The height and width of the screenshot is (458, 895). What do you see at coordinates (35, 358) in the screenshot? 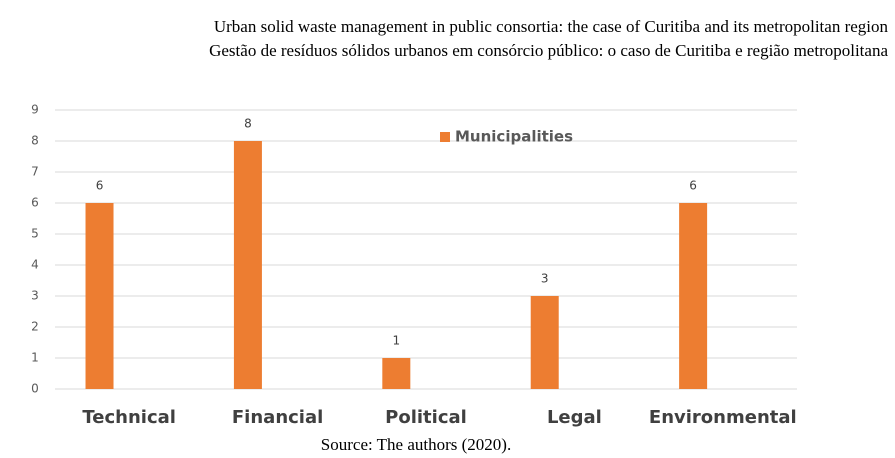
I see `y-tick-label: 1` at bounding box center [35, 358].